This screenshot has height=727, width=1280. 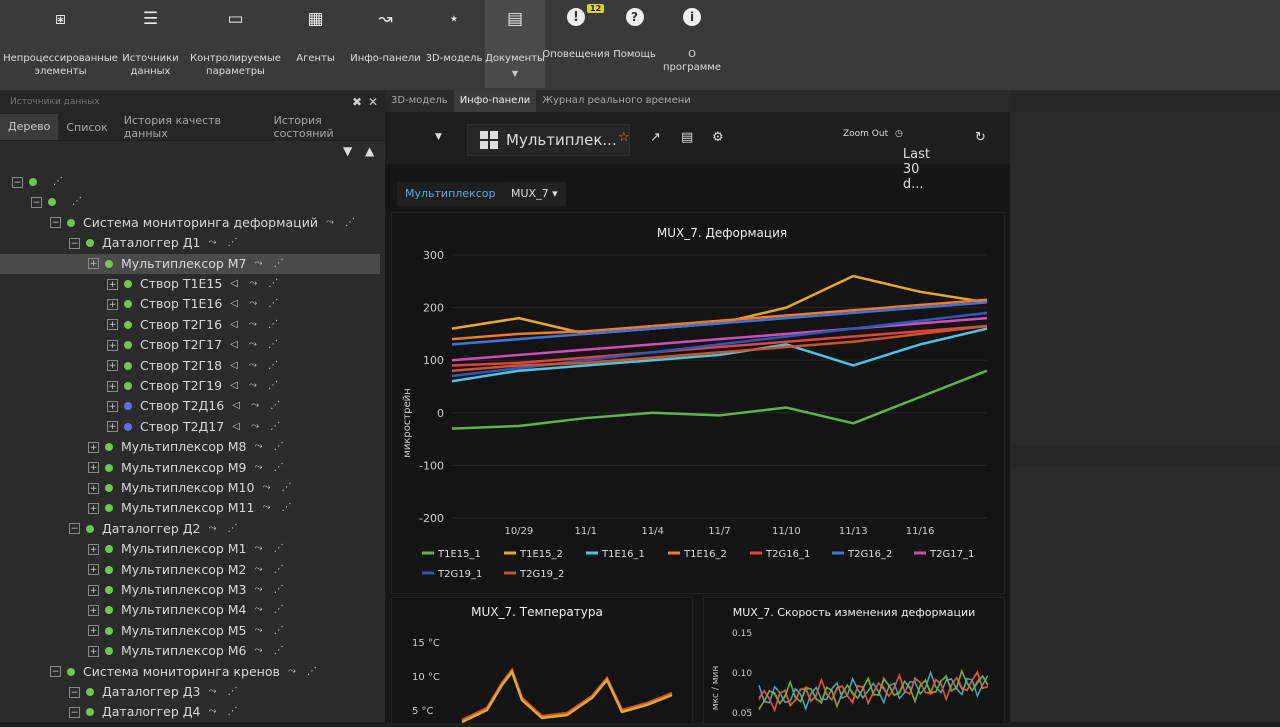 What do you see at coordinates (655, 137) in the screenshot?
I see `share-icon: ↗` at bounding box center [655, 137].